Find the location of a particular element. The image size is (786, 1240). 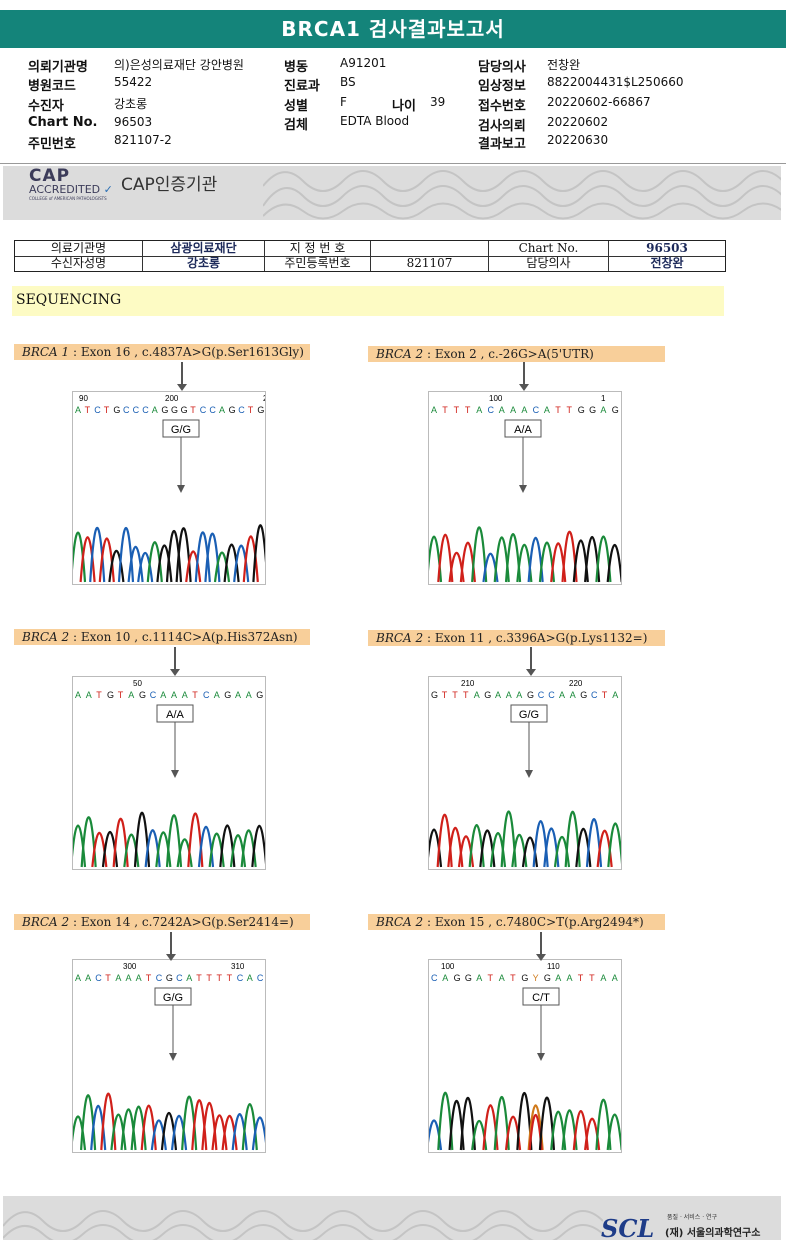

chromatogram-4: 210 220 G T T T A G A A A G C C A A G C T A G/G is located at coordinates (525, 773).